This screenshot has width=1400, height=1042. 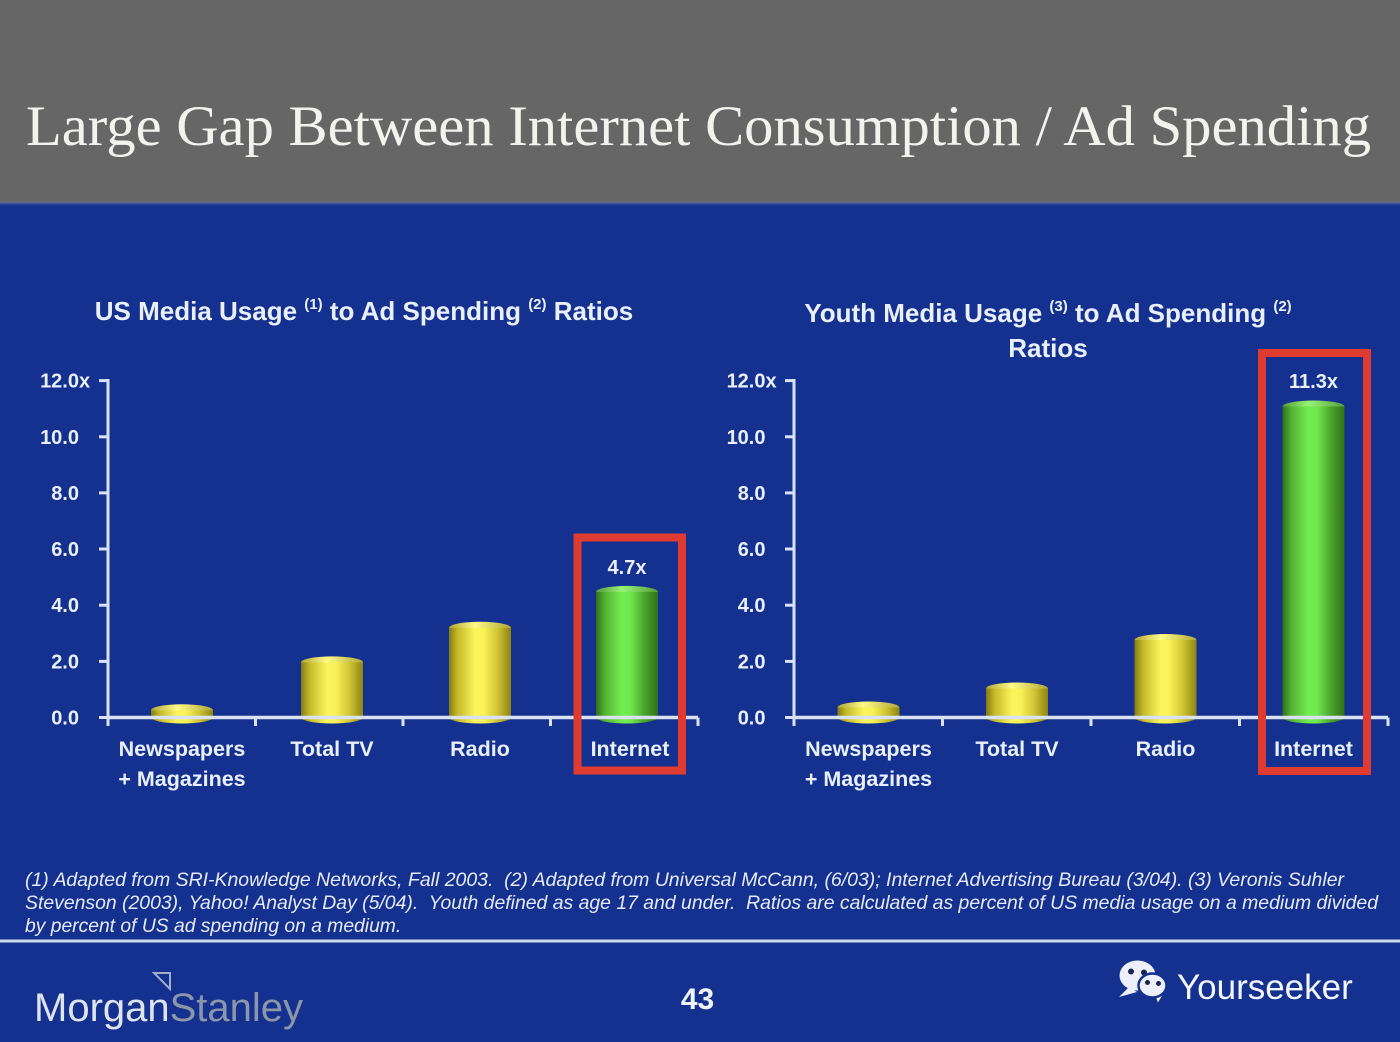 What do you see at coordinates (627, 568) in the screenshot?
I see `svg-text: 4.7x` at bounding box center [627, 568].